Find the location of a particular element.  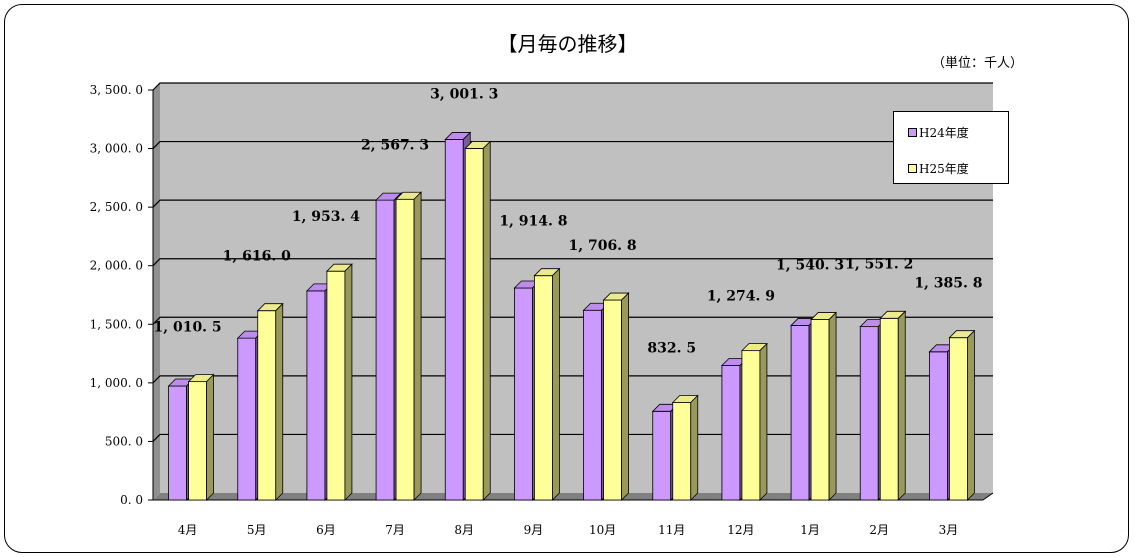

legend-swatch-h25 is located at coordinates (912, 168).